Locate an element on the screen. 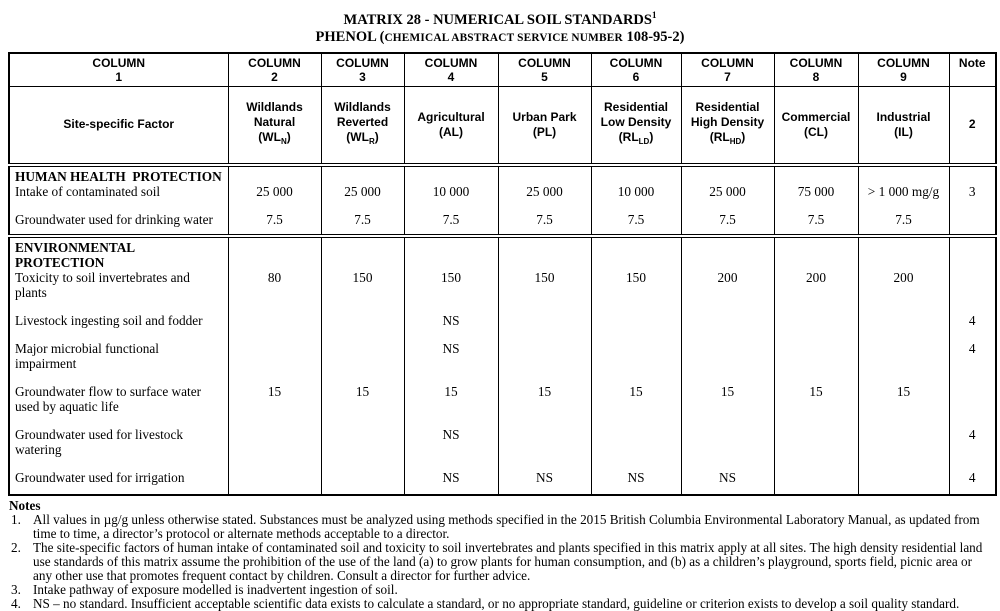 The width and height of the screenshot is (1000, 611). column-header-4: COLUMN 4 is located at coordinates (451, 69).